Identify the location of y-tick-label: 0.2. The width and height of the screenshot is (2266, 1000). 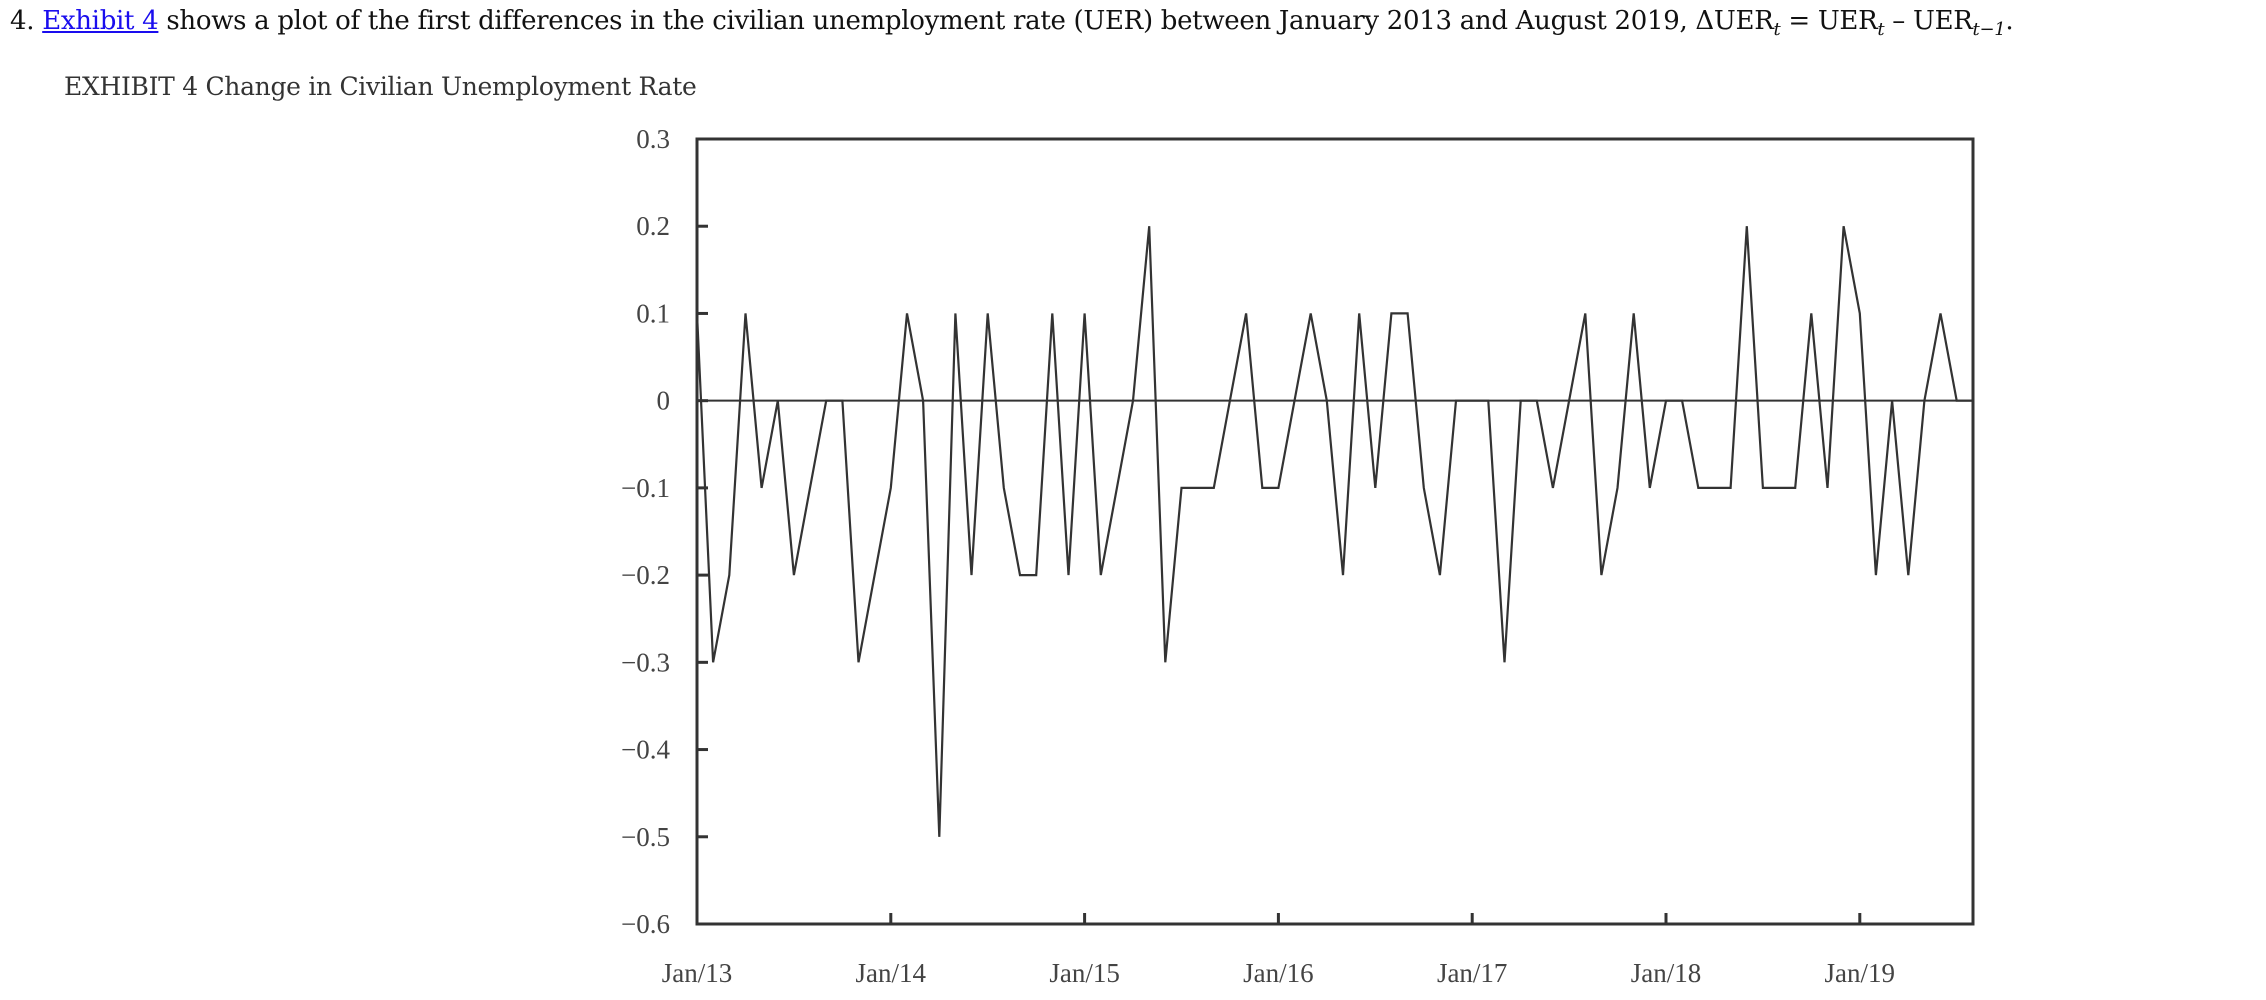
(653, 226).